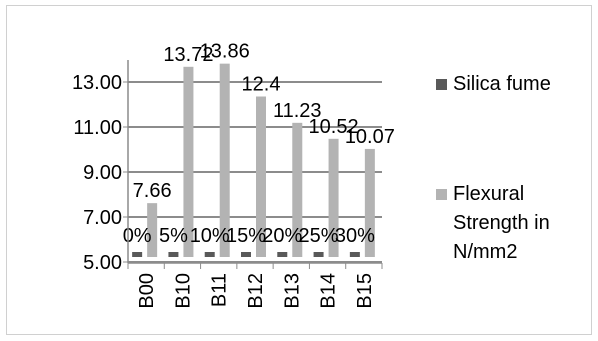  I want to click on x-tick-label: B13, so click(292, 291).